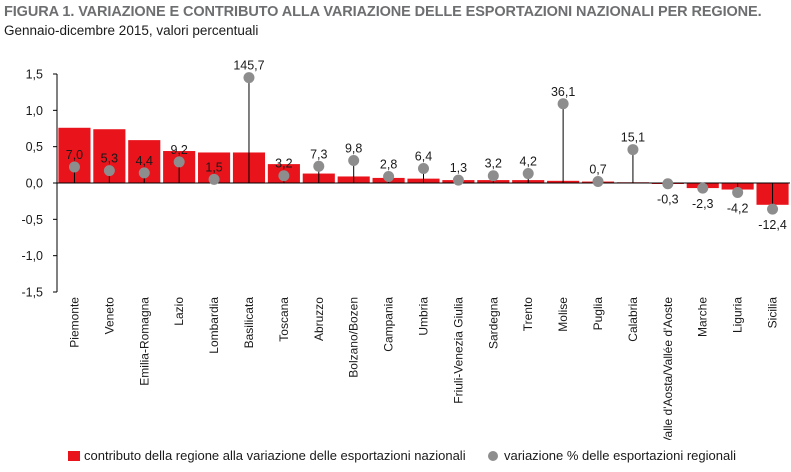 The height and width of the screenshot is (472, 791). Describe the element at coordinates (388, 164) in the screenshot. I see `data-label: 2,8` at that location.